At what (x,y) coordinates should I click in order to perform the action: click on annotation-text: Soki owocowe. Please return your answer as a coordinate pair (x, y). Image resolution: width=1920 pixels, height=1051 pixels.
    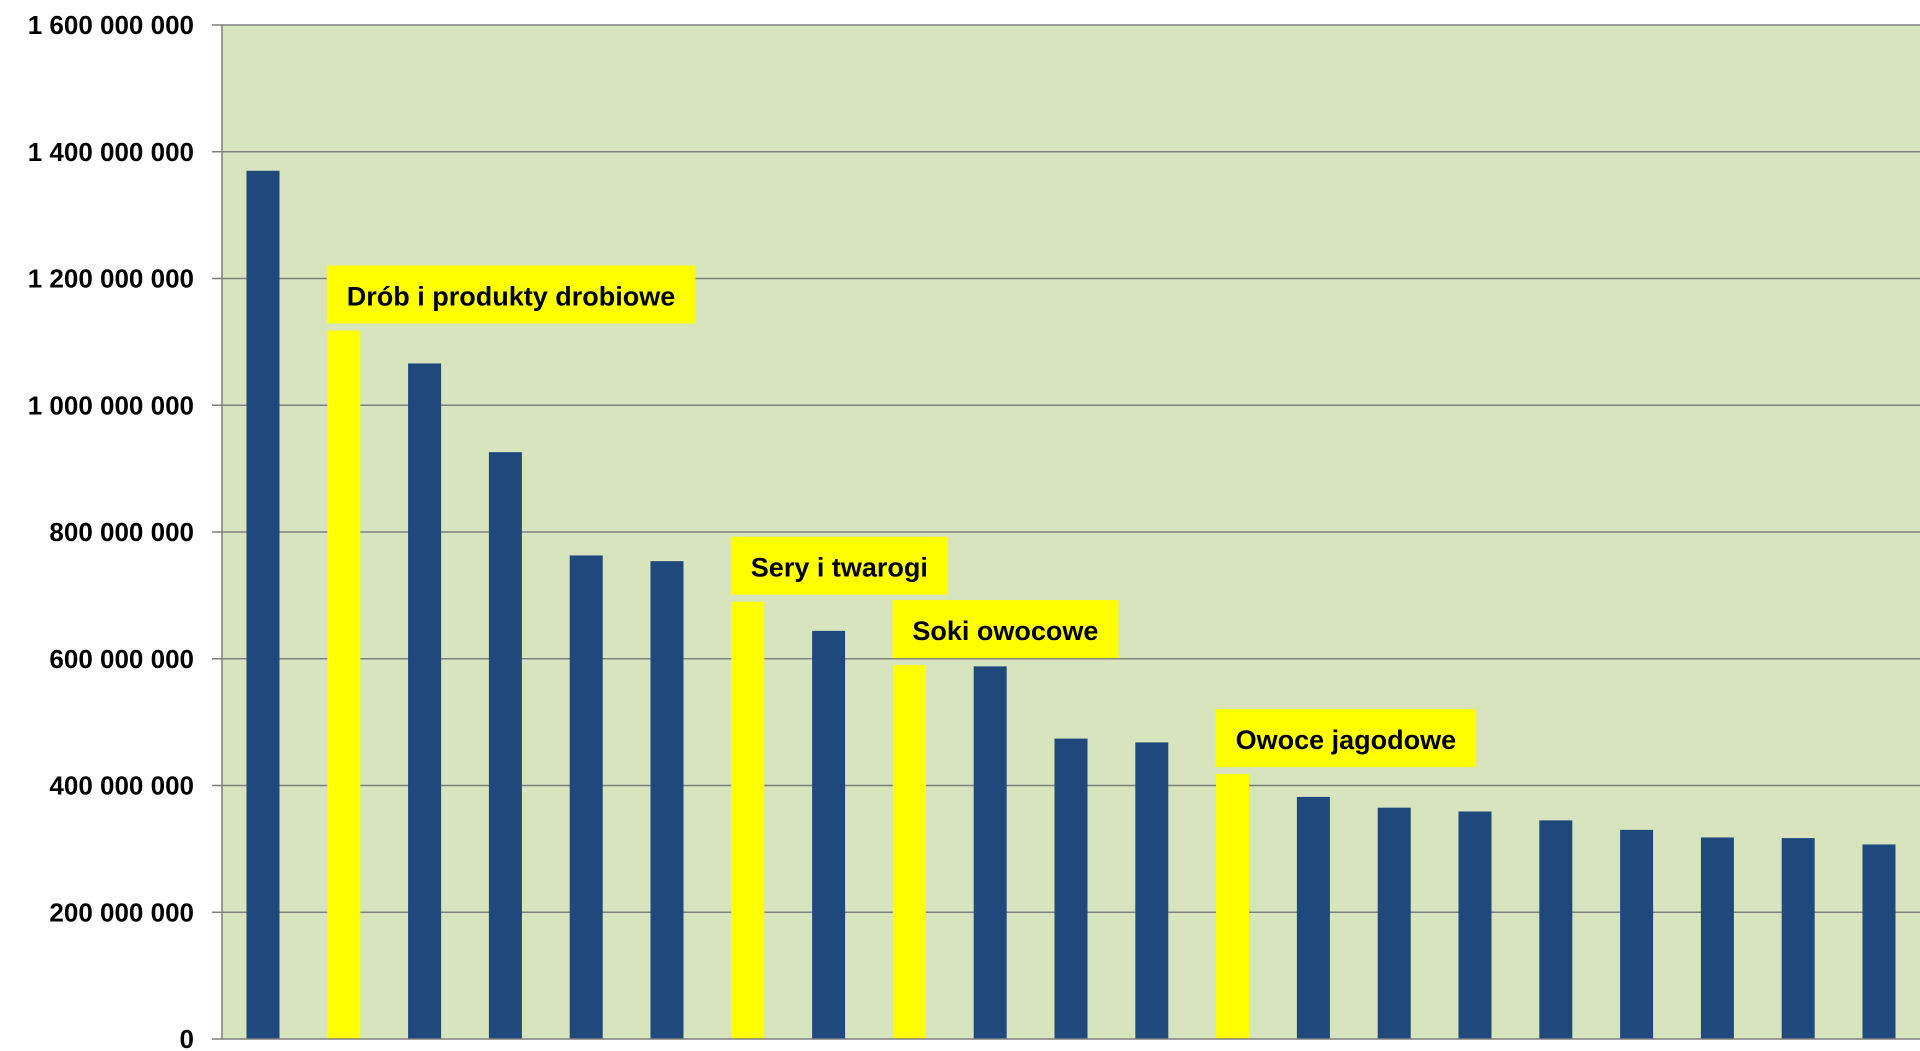
    Looking at the image, I should click on (1005, 631).